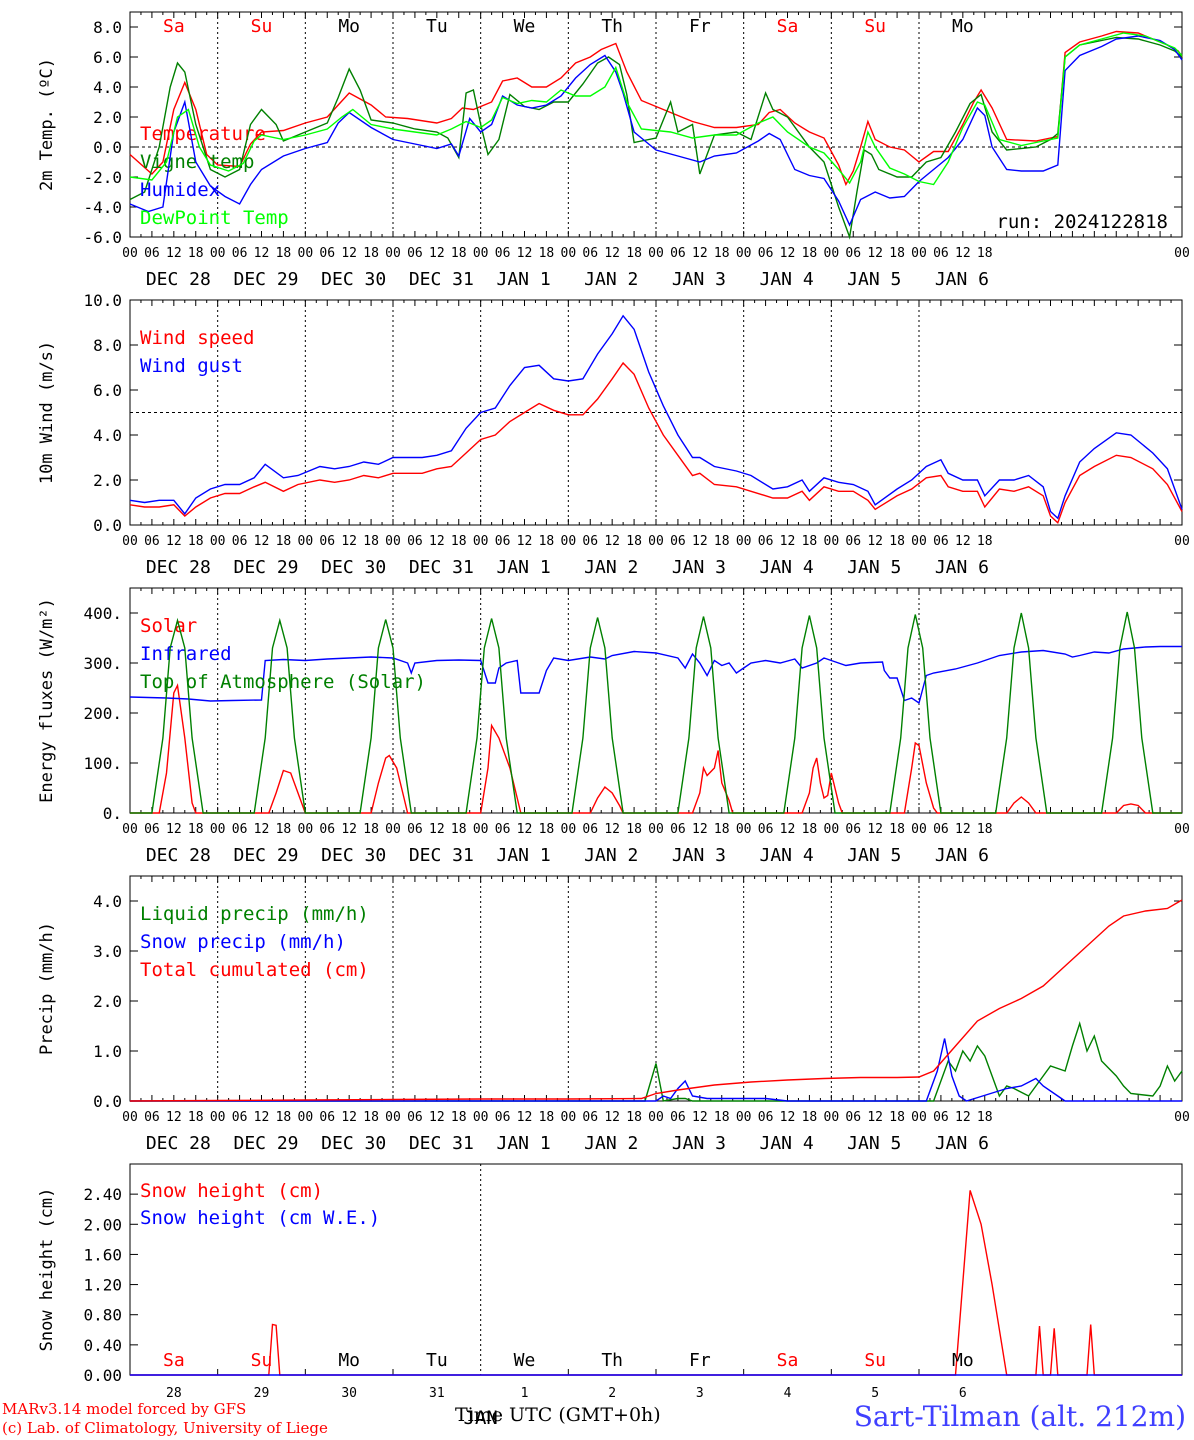  Describe the element at coordinates (197, 338) in the screenshot. I see `legend-entry: Wind speed` at that location.